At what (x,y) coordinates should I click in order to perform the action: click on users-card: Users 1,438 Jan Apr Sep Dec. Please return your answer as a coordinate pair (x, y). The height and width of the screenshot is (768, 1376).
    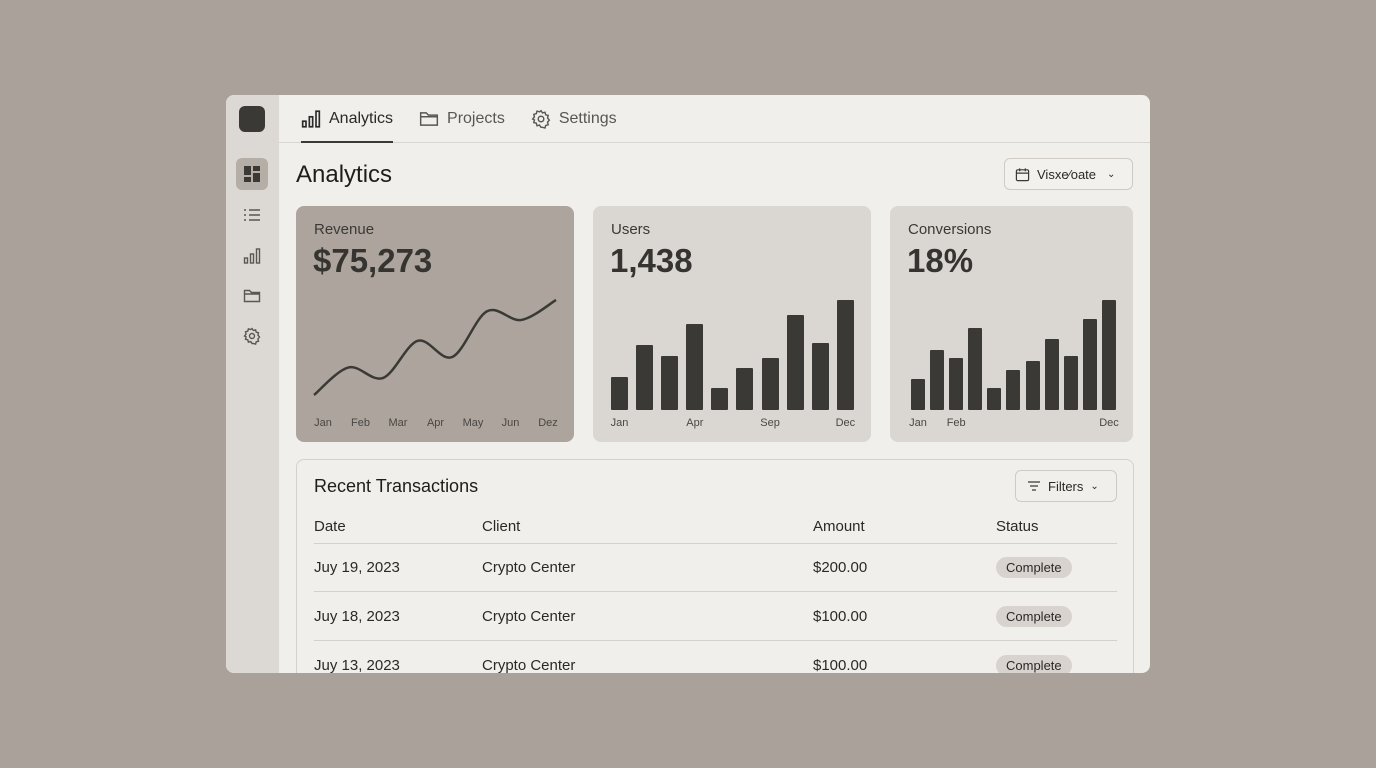
    Looking at the image, I should click on (732, 324).